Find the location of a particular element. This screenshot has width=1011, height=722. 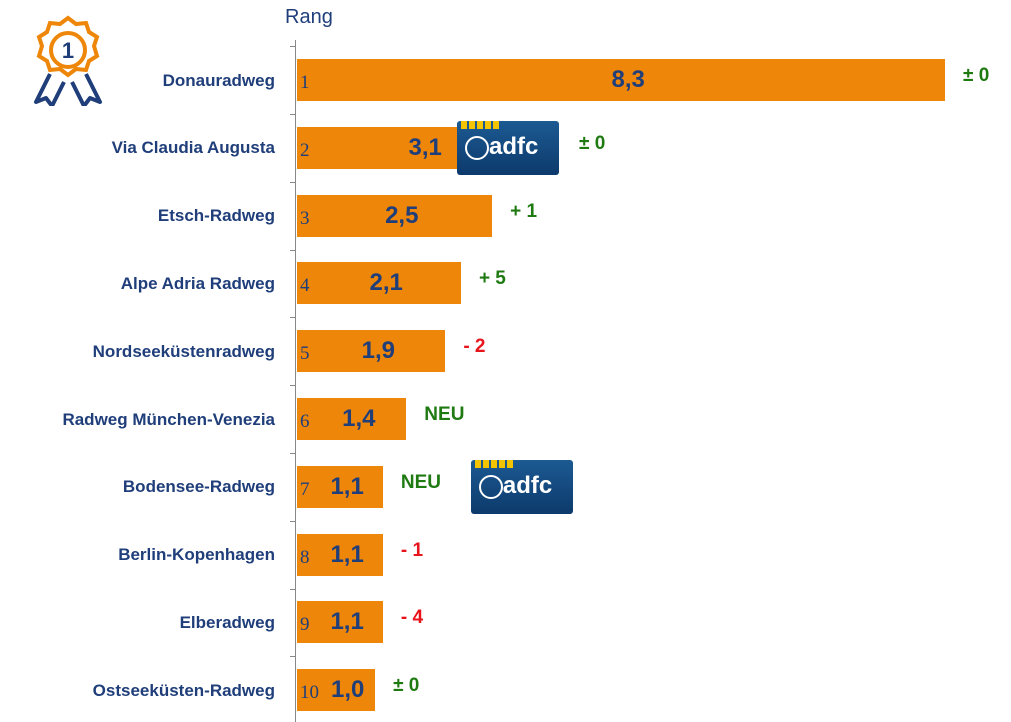

category-label: Etsch-Radweg is located at coordinates (216, 216).